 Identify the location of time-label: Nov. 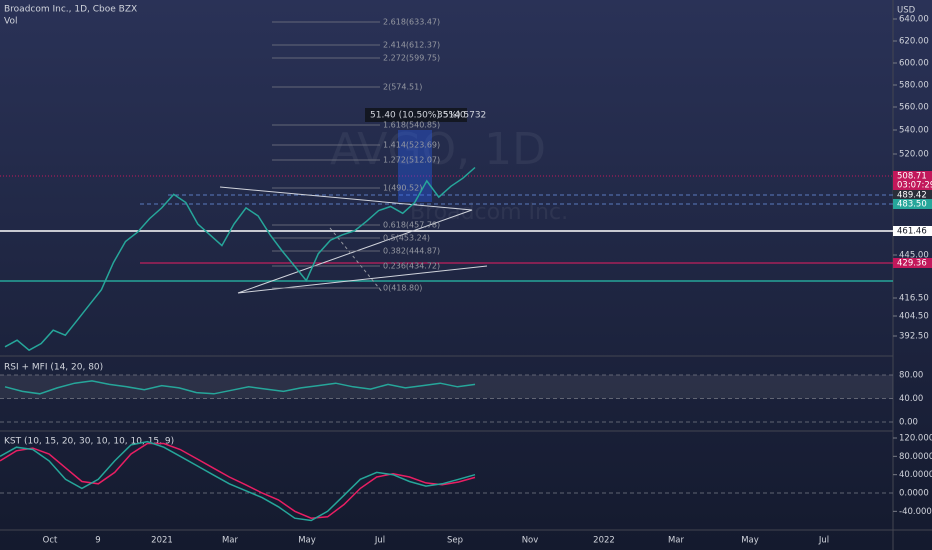
(530, 541).